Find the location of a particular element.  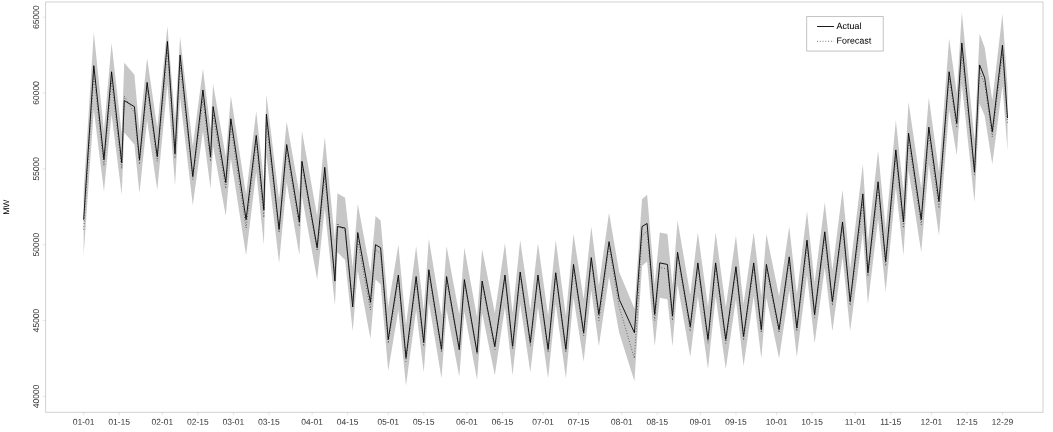

x-tick-label: 11-15 is located at coordinates (890, 421).